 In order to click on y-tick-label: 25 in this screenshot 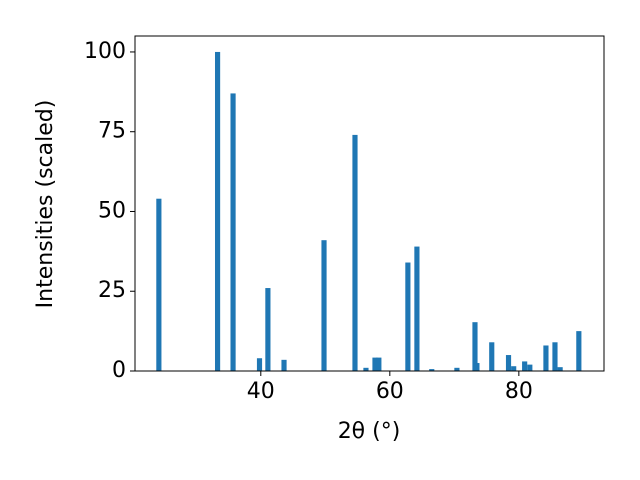, I will do `click(112, 290)`.